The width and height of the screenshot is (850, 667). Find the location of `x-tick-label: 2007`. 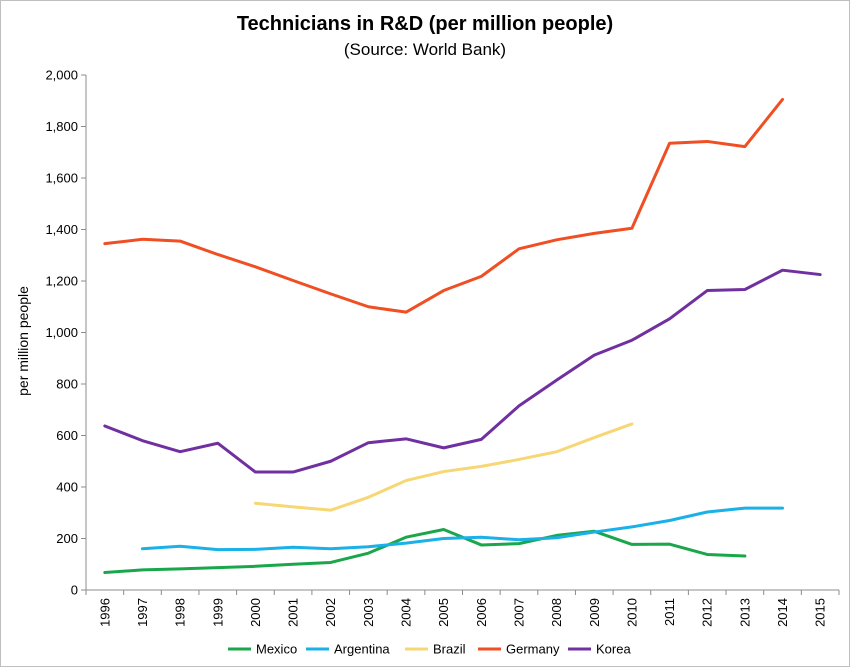

x-tick-label: 2007 is located at coordinates (518, 612).